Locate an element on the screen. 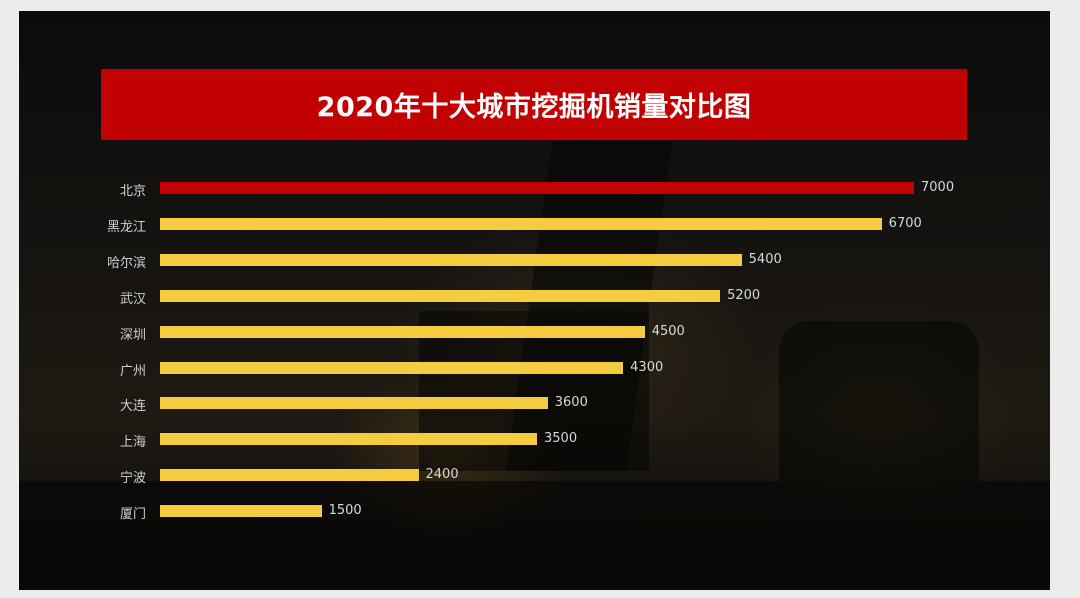 The height and width of the screenshot is (598, 1080). category-label: 厦门 is located at coordinates (132, 515).